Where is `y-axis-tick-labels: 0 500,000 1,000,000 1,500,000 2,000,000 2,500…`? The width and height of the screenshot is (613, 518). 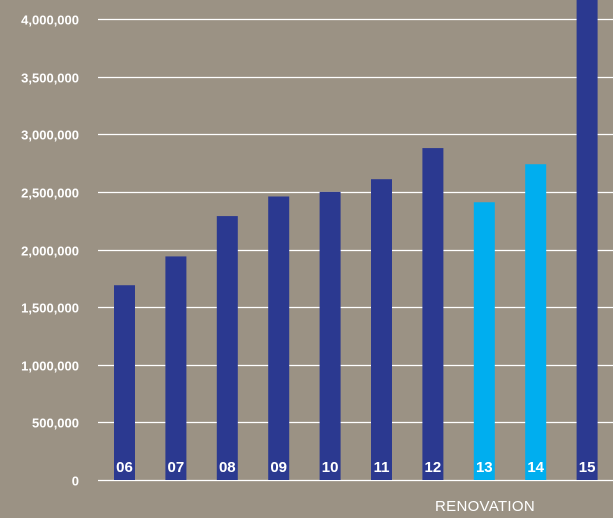
y-axis-tick-labels: 0 500,000 1,000,000 1,500,000 2,000,000 2,500… is located at coordinates (50, 251).